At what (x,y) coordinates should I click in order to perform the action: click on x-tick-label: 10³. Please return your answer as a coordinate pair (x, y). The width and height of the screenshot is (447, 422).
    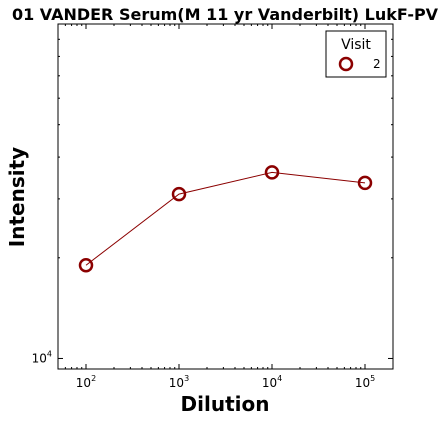
    Looking at the image, I should click on (179, 382).